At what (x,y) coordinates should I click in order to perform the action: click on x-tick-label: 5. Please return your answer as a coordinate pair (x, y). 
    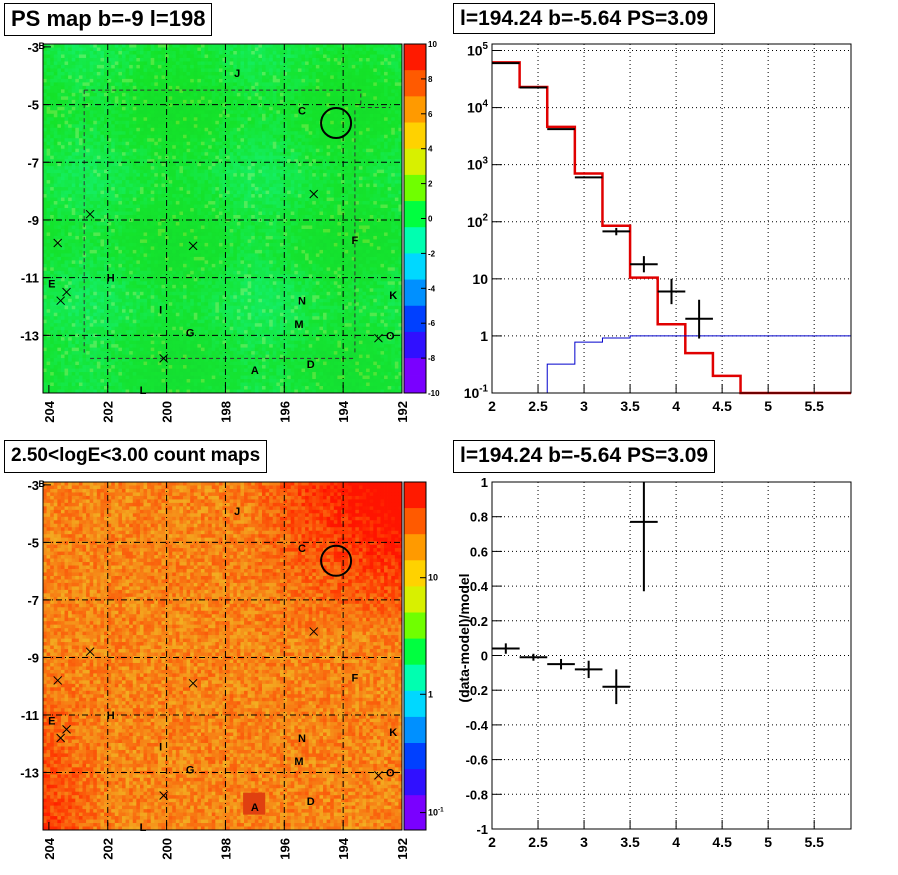
    Looking at the image, I should click on (768, 842).